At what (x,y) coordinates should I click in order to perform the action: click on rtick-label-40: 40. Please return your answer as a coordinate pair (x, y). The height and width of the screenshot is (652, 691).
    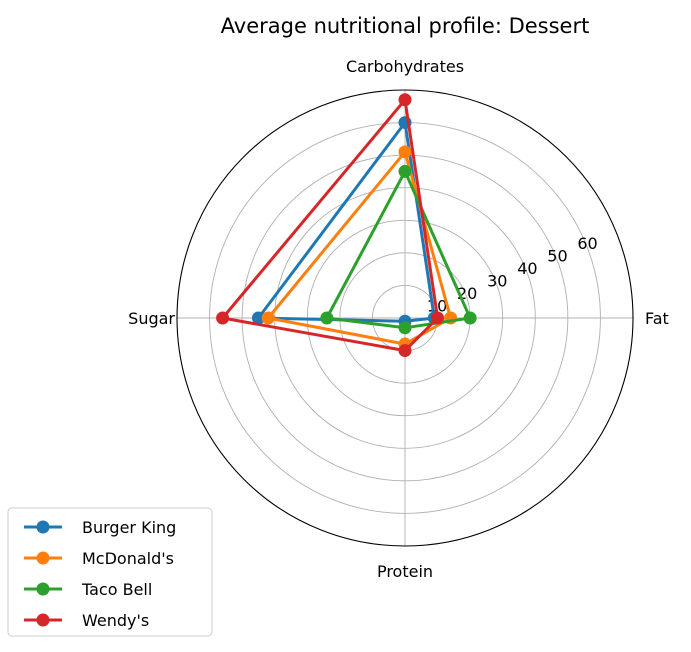
    Looking at the image, I should click on (527, 268).